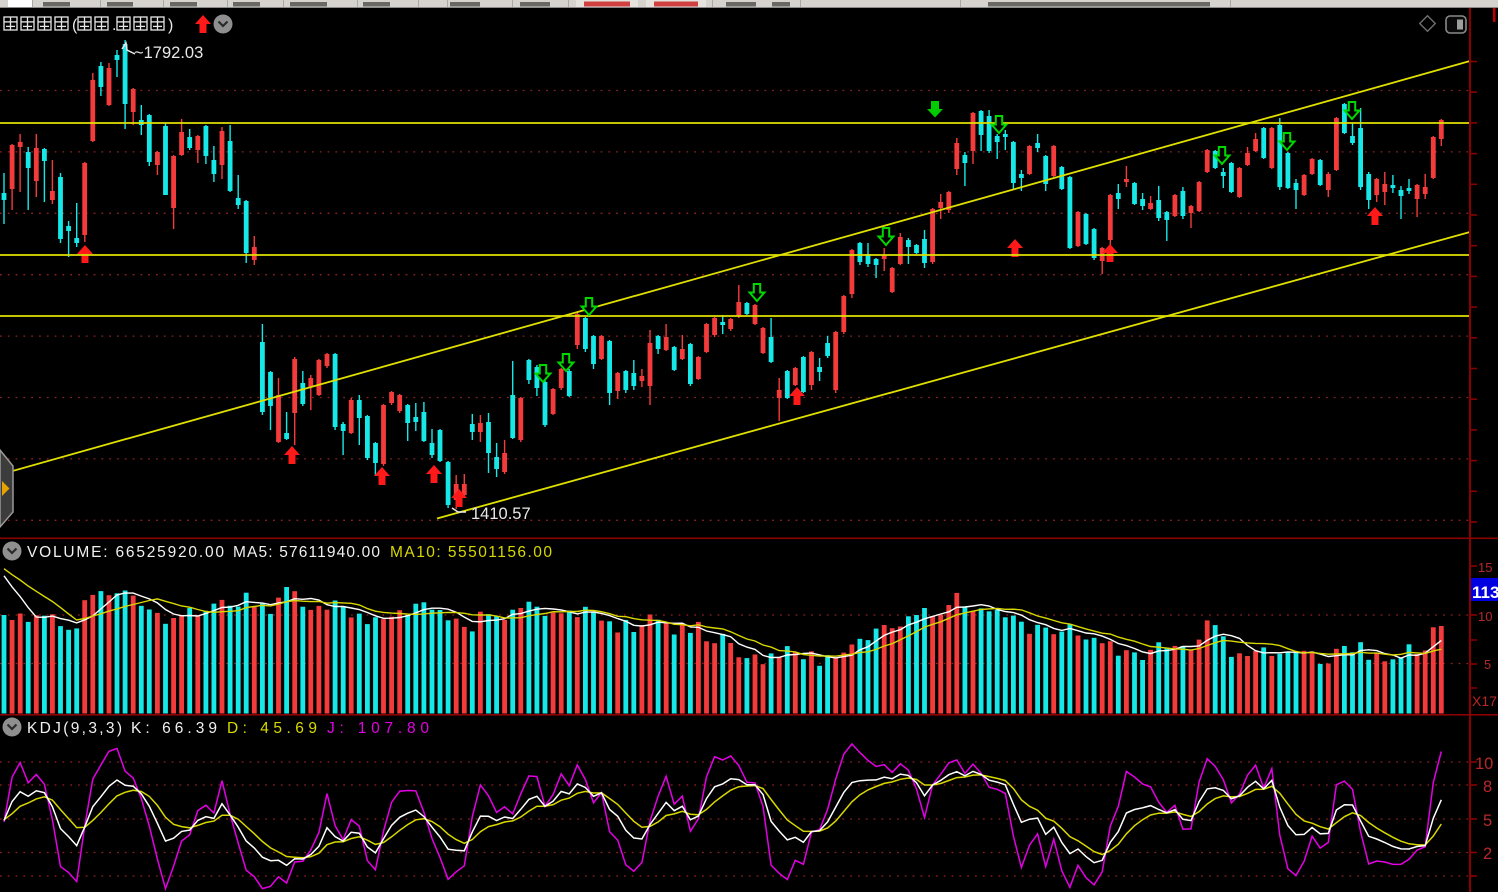  Describe the element at coordinates (1485, 567) in the screenshot. I see `svg-text: 15` at that location.